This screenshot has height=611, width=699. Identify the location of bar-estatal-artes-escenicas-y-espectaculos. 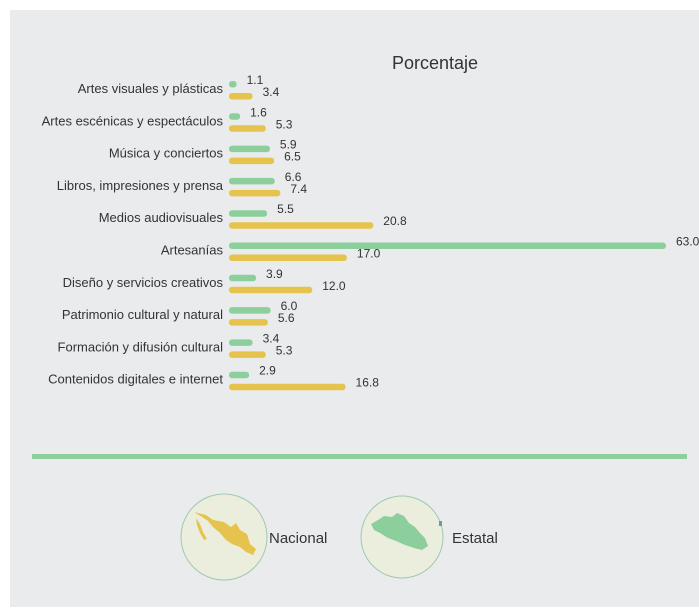
(235, 116).